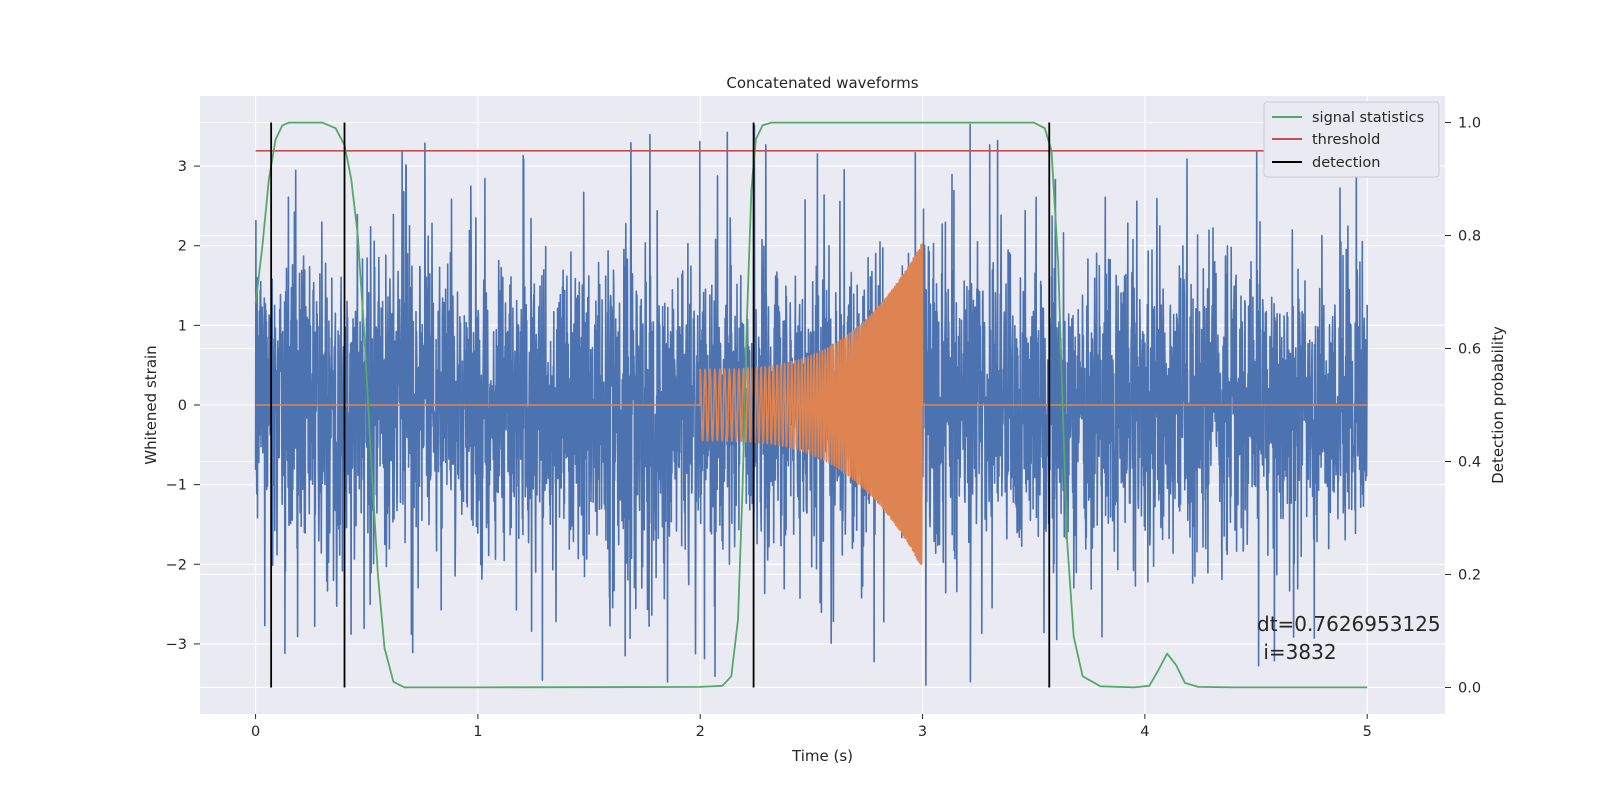  I want to click on legend-label-threshold: threshold, so click(1346, 140).